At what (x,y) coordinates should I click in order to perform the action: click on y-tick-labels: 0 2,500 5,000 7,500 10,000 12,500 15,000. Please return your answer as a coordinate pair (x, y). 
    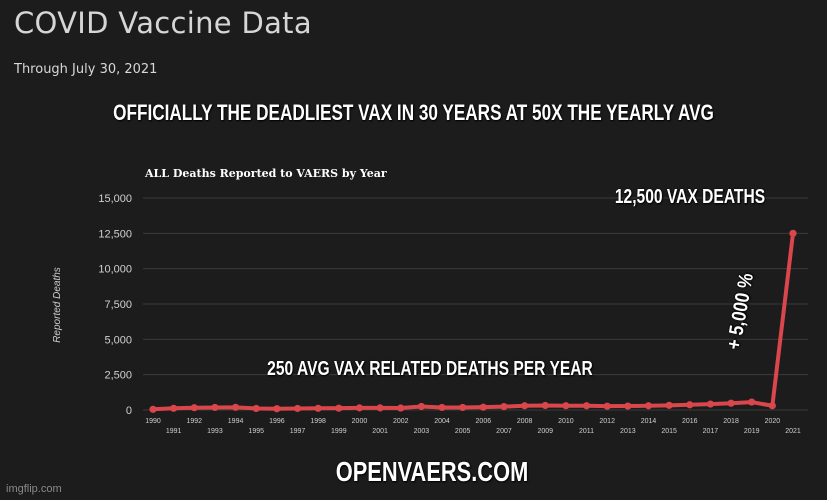
    Looking at the image, I should click on (115, 305).